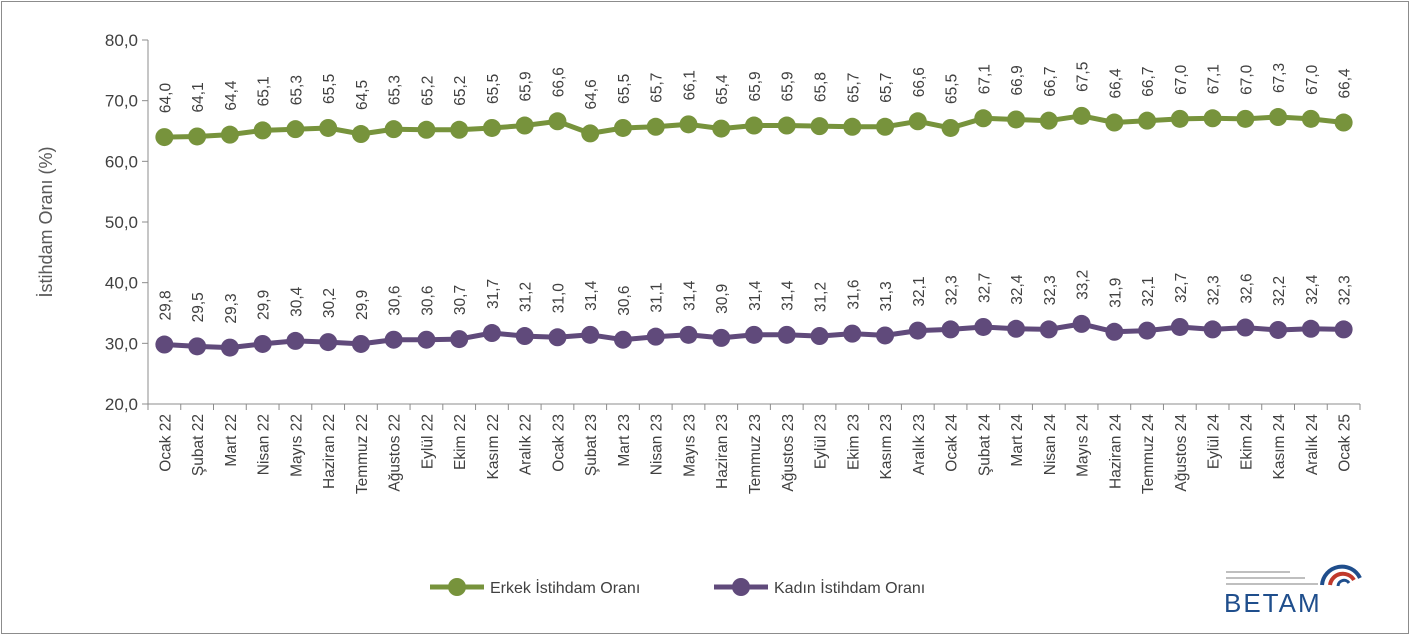 This screenshot has width=1412, height=637. Describe the element at coordinates (849, 587) in the screenshot. I see `legend-label-kadin: Kadın İstihdam Oranı` at that location.